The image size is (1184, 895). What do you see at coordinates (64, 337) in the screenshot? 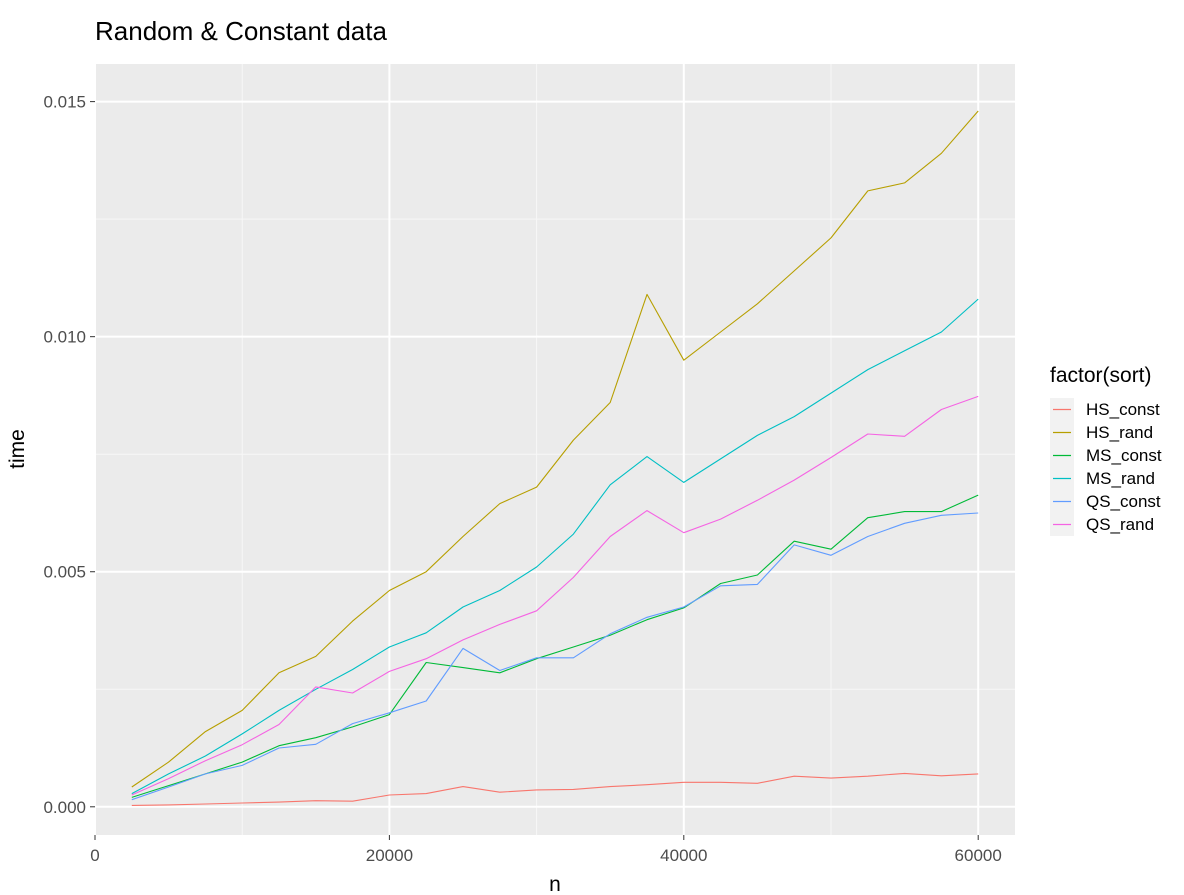
I see `y-tick-label: 0.010` at bounding box center [64, 337].